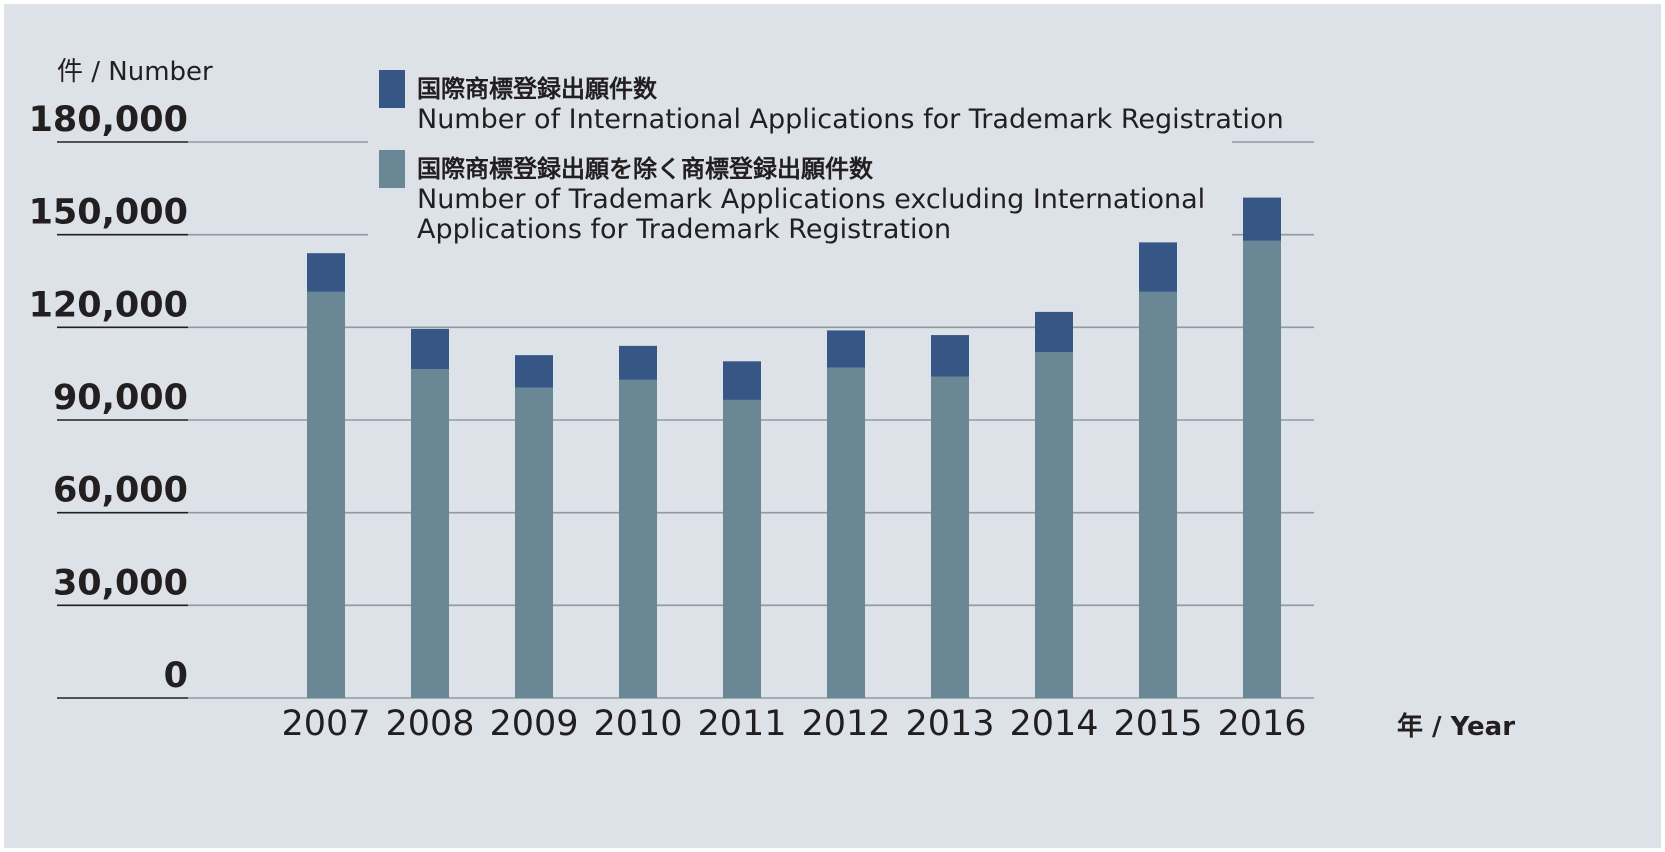  What do you see at coordinates (1456, 726) in the screenshot?
I see `x-axis-label: 年 / Year` at bounding box center [1456, 726].